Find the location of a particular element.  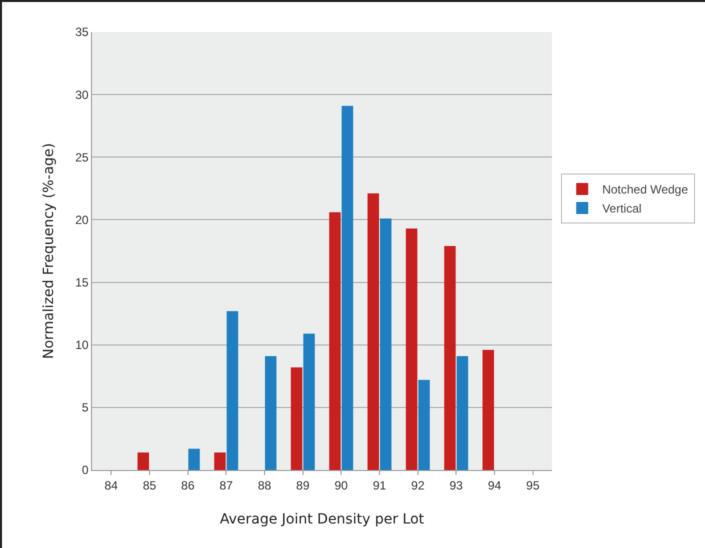

y-tick-label: 20 is located at coordinates (82, 219).